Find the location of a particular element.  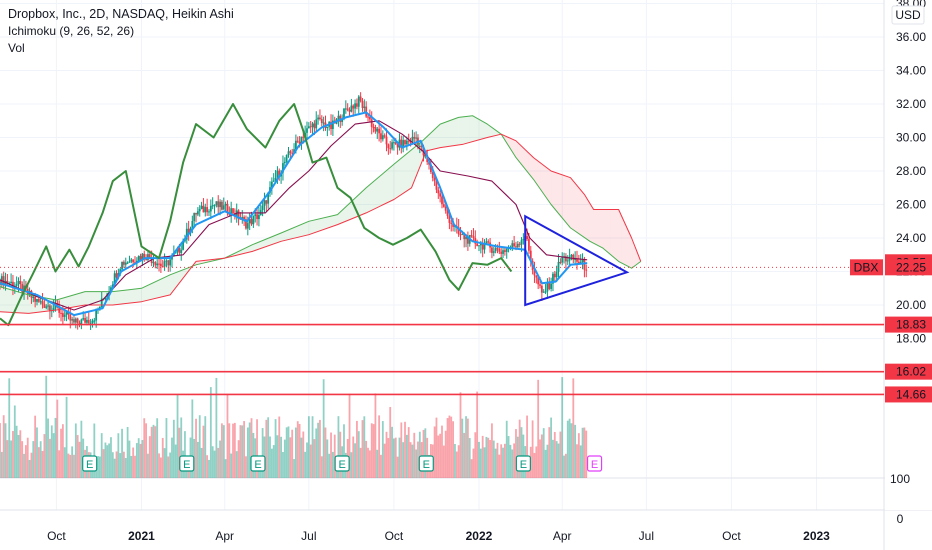

price-label-3: 16.02 is located at coordinates (908, 371).